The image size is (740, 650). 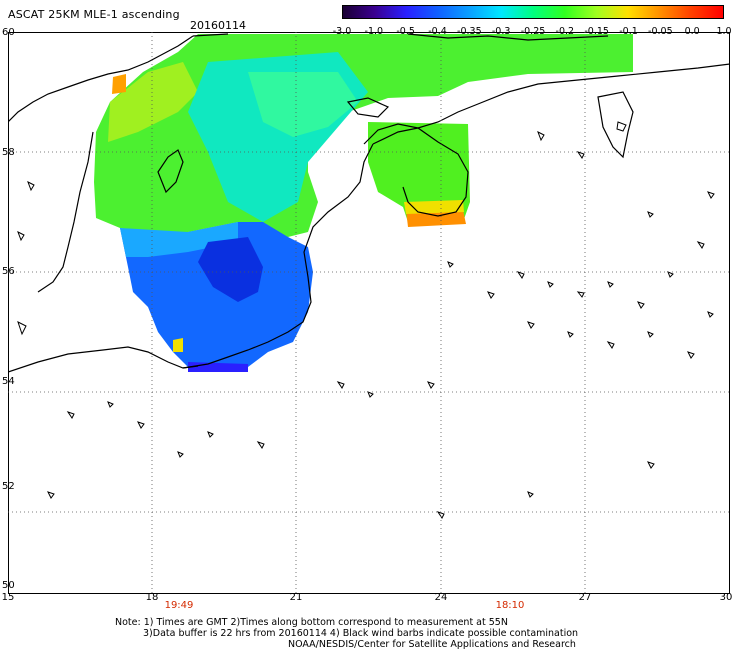 I want to click on finland-coast, so click(x=400, y=37).